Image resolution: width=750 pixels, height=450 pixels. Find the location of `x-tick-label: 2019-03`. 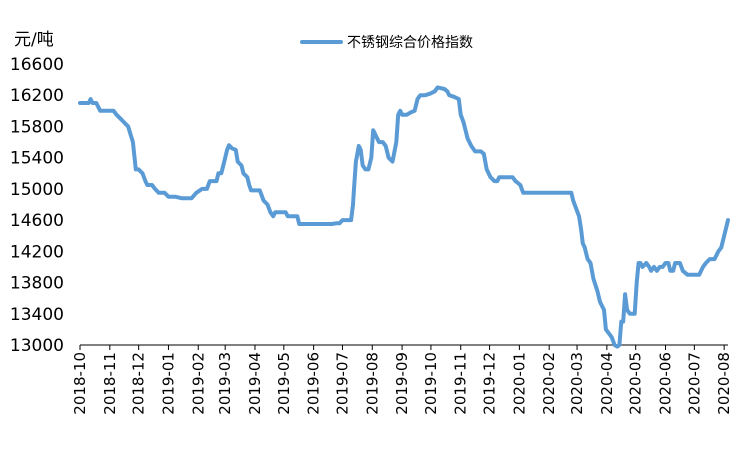

x-tick-label: 2019-03 is located at coordinates (225, 383).